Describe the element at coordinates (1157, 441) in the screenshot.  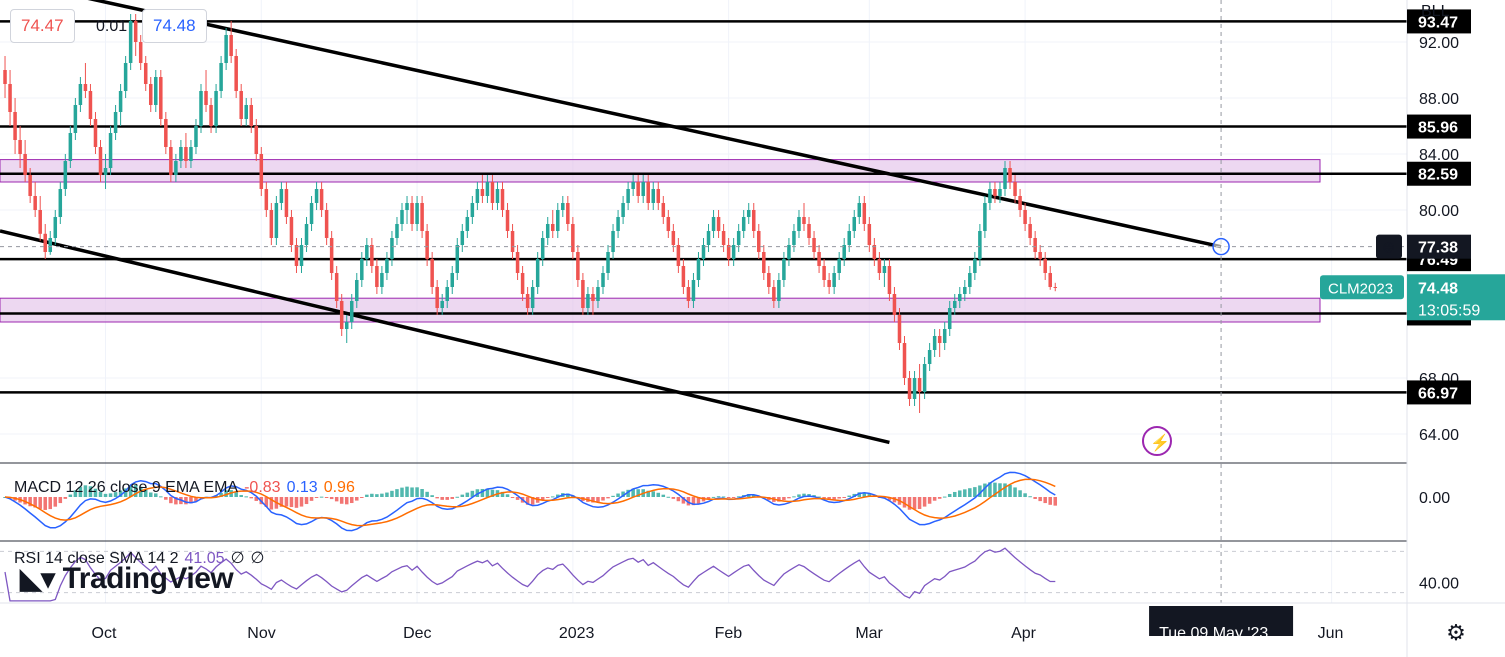
I see `lightning-alert-icon` at that location.